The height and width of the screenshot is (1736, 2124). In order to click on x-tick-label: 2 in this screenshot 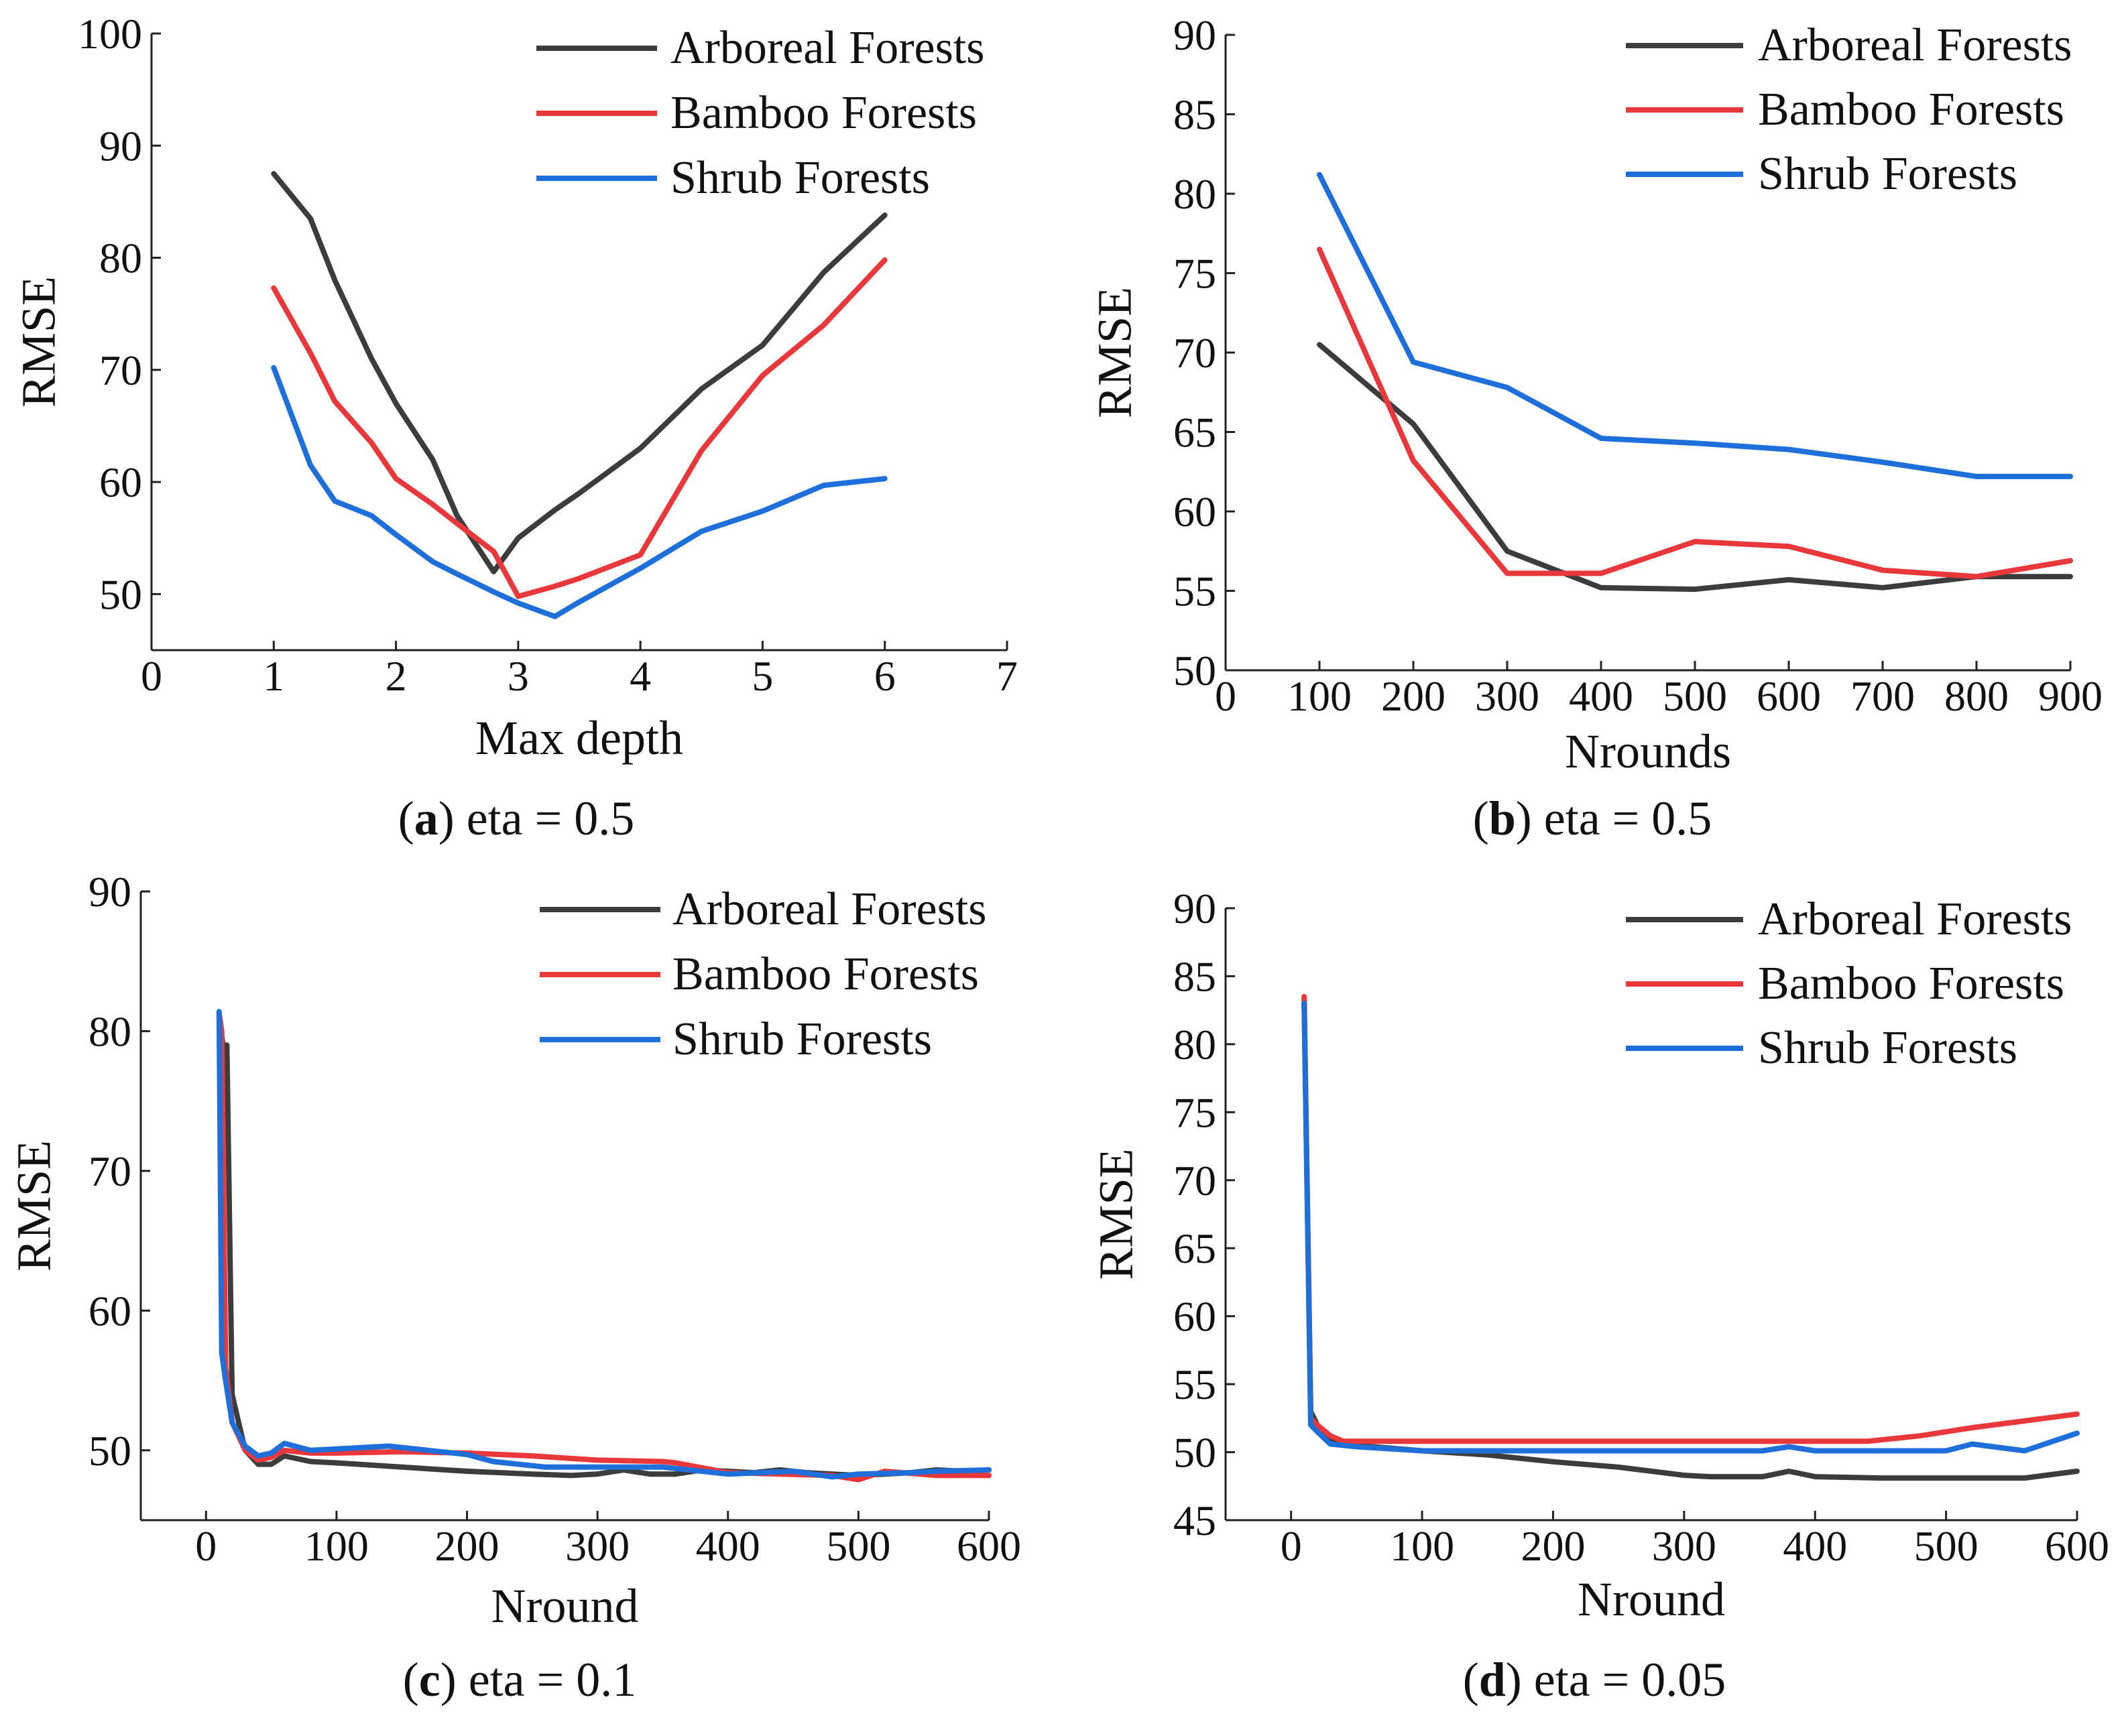, I will do `click(396, 676)`.